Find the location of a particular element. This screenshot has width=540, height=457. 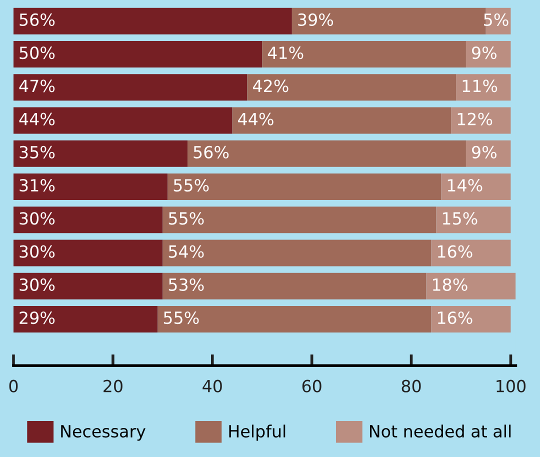

data-label: 14% is located at coordinates (465, 185).